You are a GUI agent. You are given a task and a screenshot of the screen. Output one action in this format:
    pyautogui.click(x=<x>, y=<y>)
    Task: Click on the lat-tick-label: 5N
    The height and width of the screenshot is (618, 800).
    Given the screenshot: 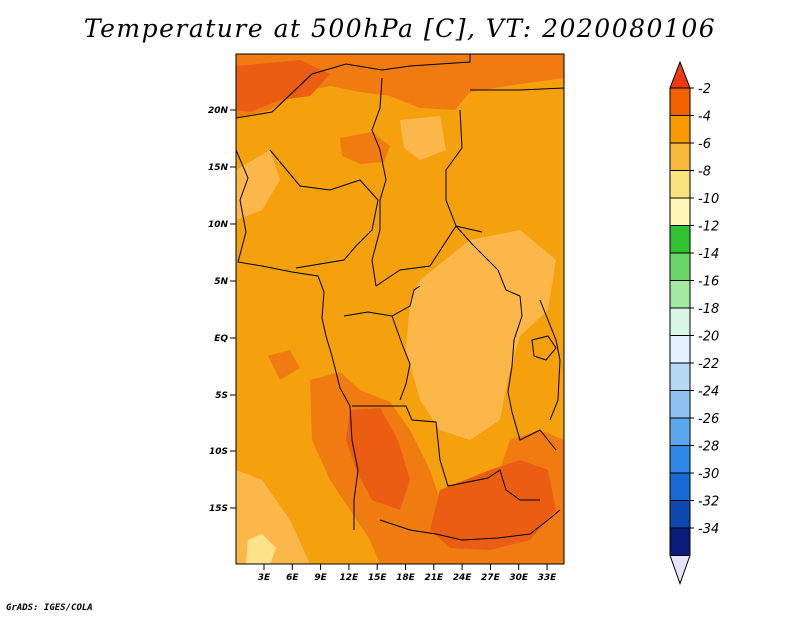 What is the action you would take?
    pyautogui.click(x=221, y=282)
    